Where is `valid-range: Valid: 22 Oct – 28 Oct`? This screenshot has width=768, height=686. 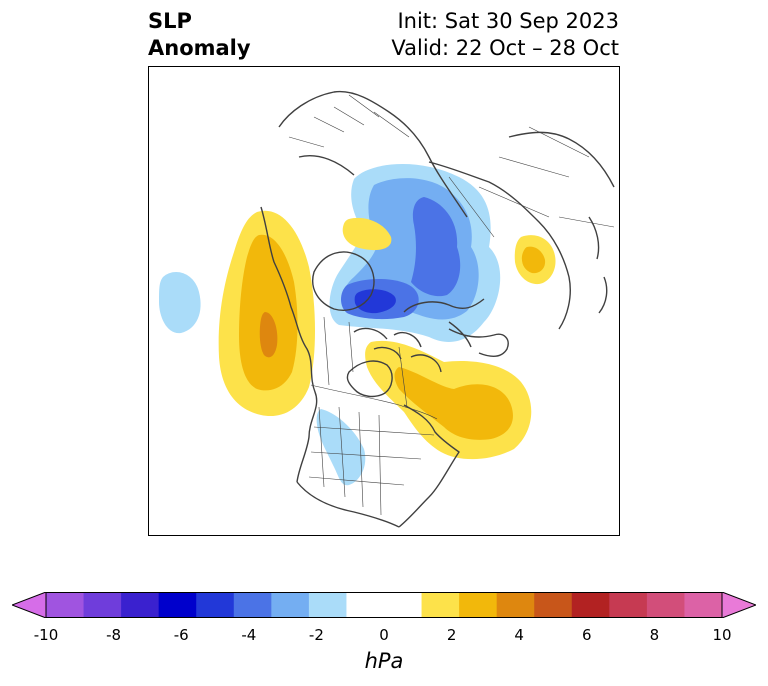 valid-range: Valid: 22 Oct – 28 Oct is located at coordinates (505, 48).